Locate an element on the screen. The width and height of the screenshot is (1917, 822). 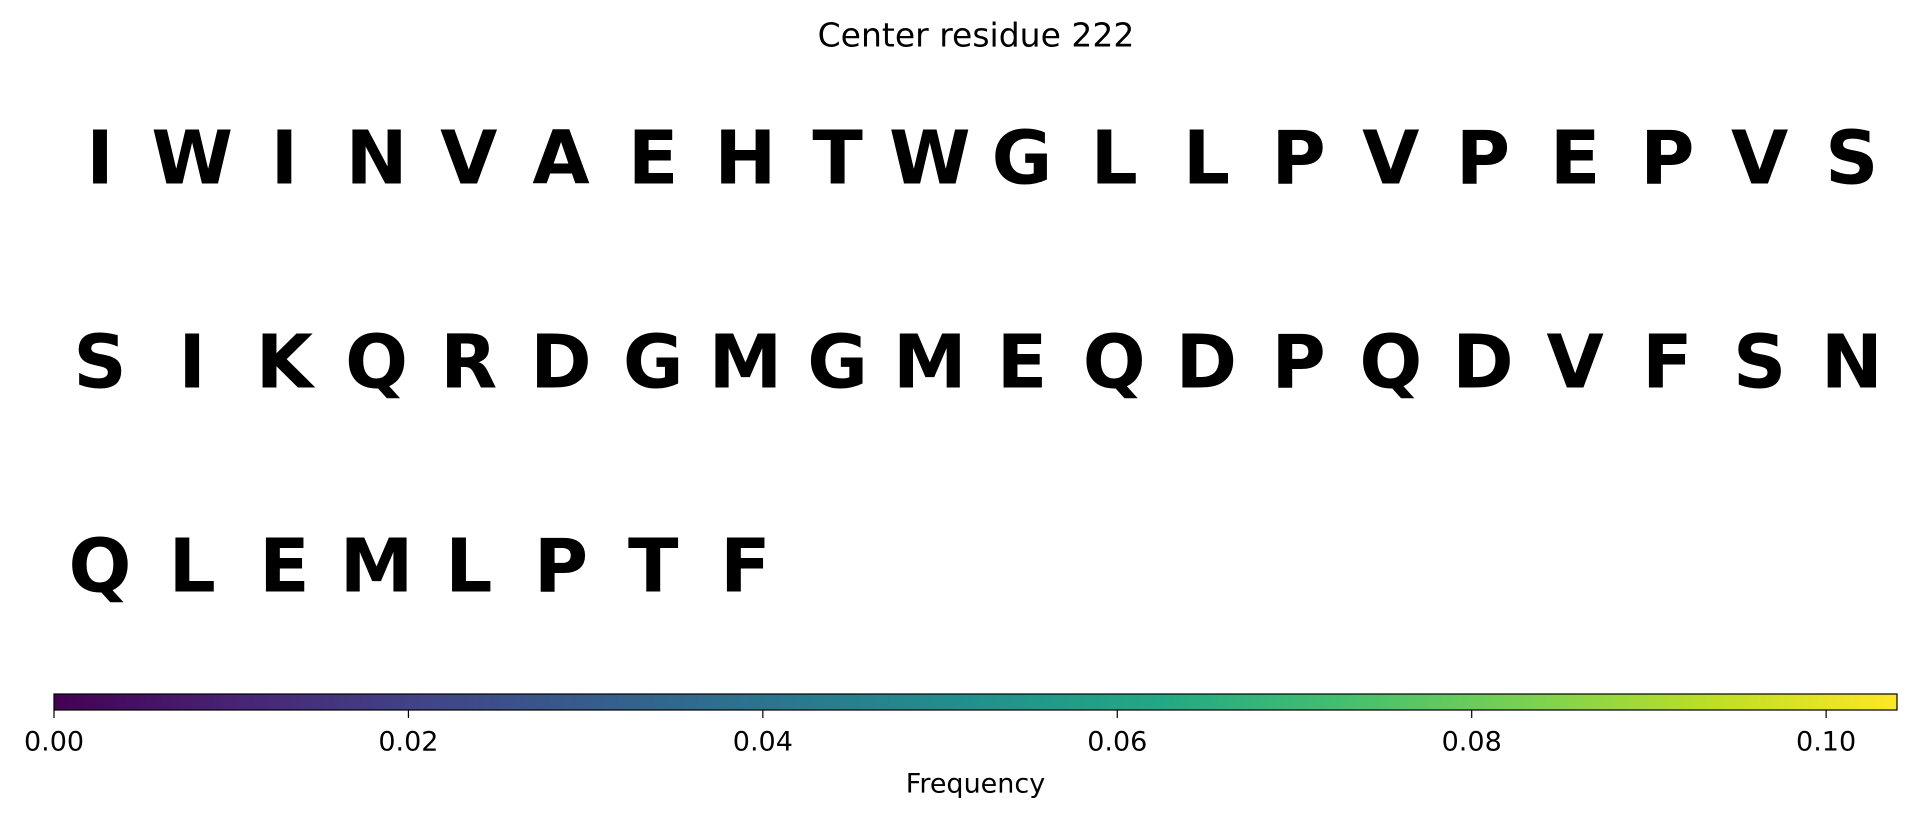
colorbar-tick-label: 0.08 is located at coordinates (1472, 742).